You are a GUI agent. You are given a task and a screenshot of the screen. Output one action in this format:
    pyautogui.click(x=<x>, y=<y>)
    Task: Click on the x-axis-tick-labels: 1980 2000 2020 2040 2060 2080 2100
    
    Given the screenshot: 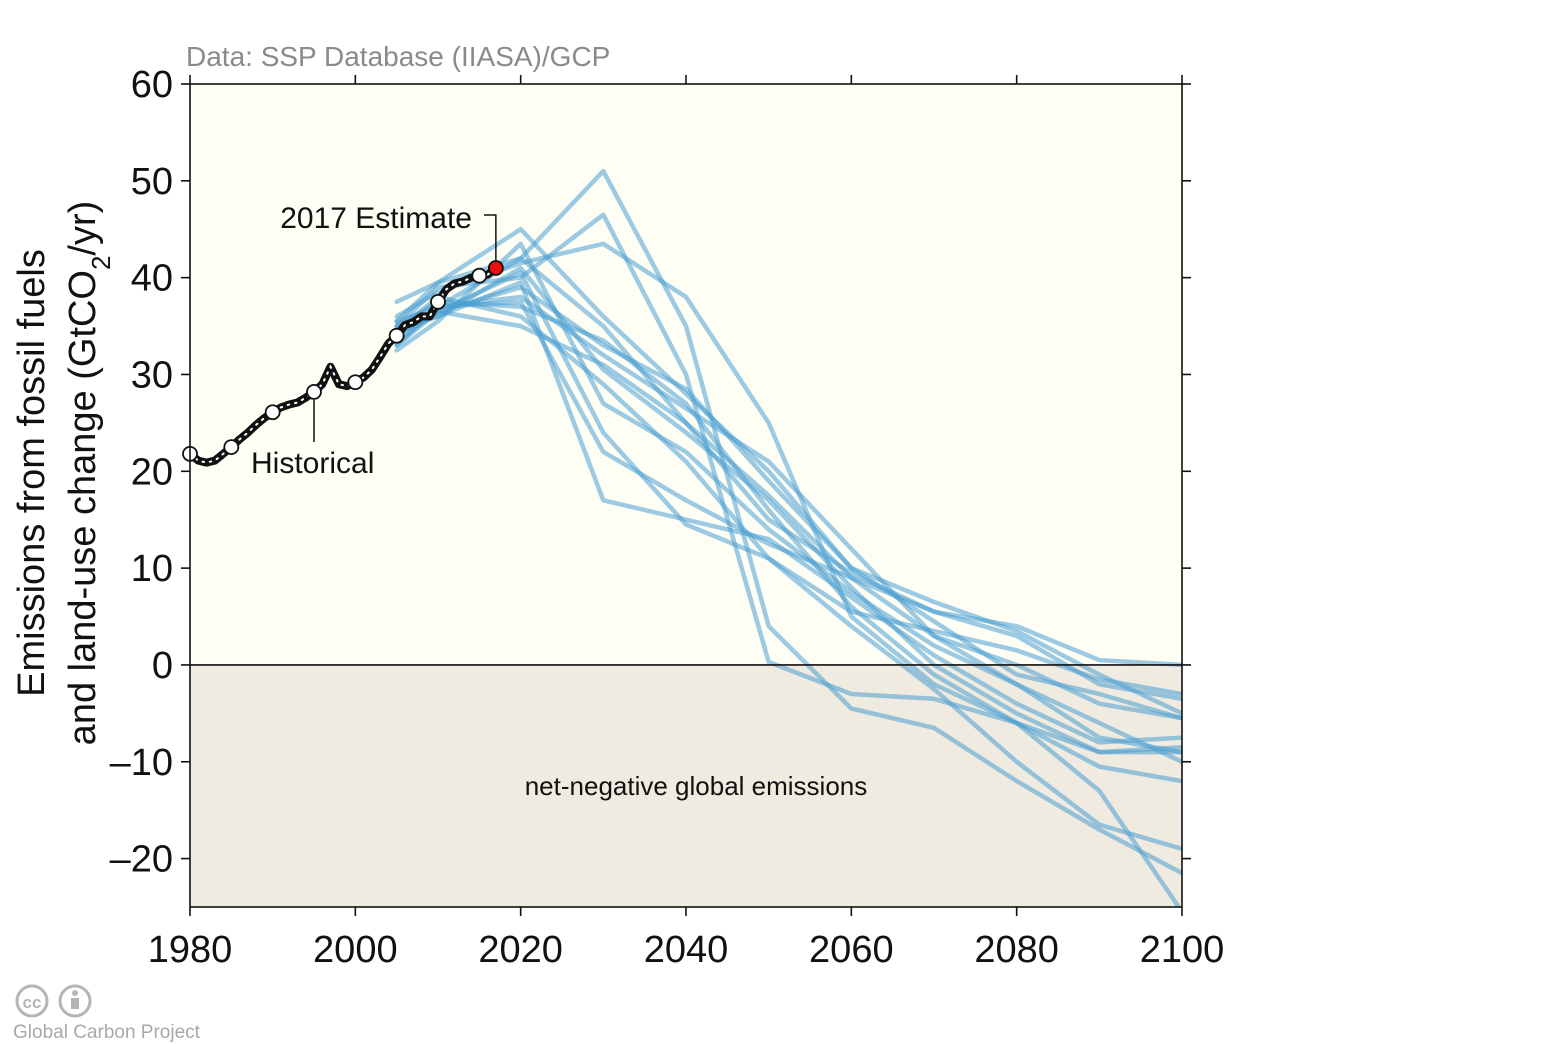 What is the action you would take?
    pyautogui.click(x=686, y=950)
    